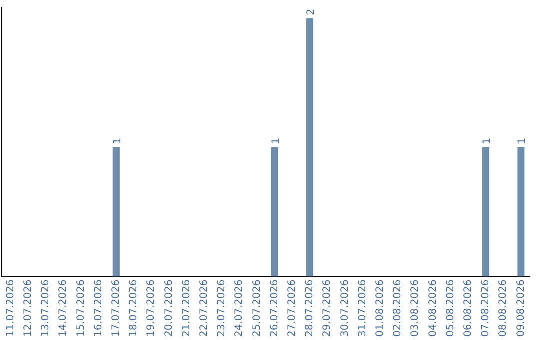 Image resolution: width=540 pixels, height=340 pixels. Describe the element at coordinates (504, 309) in the screenshot. I see `x-tick-label: 08.08.2026` at that location.